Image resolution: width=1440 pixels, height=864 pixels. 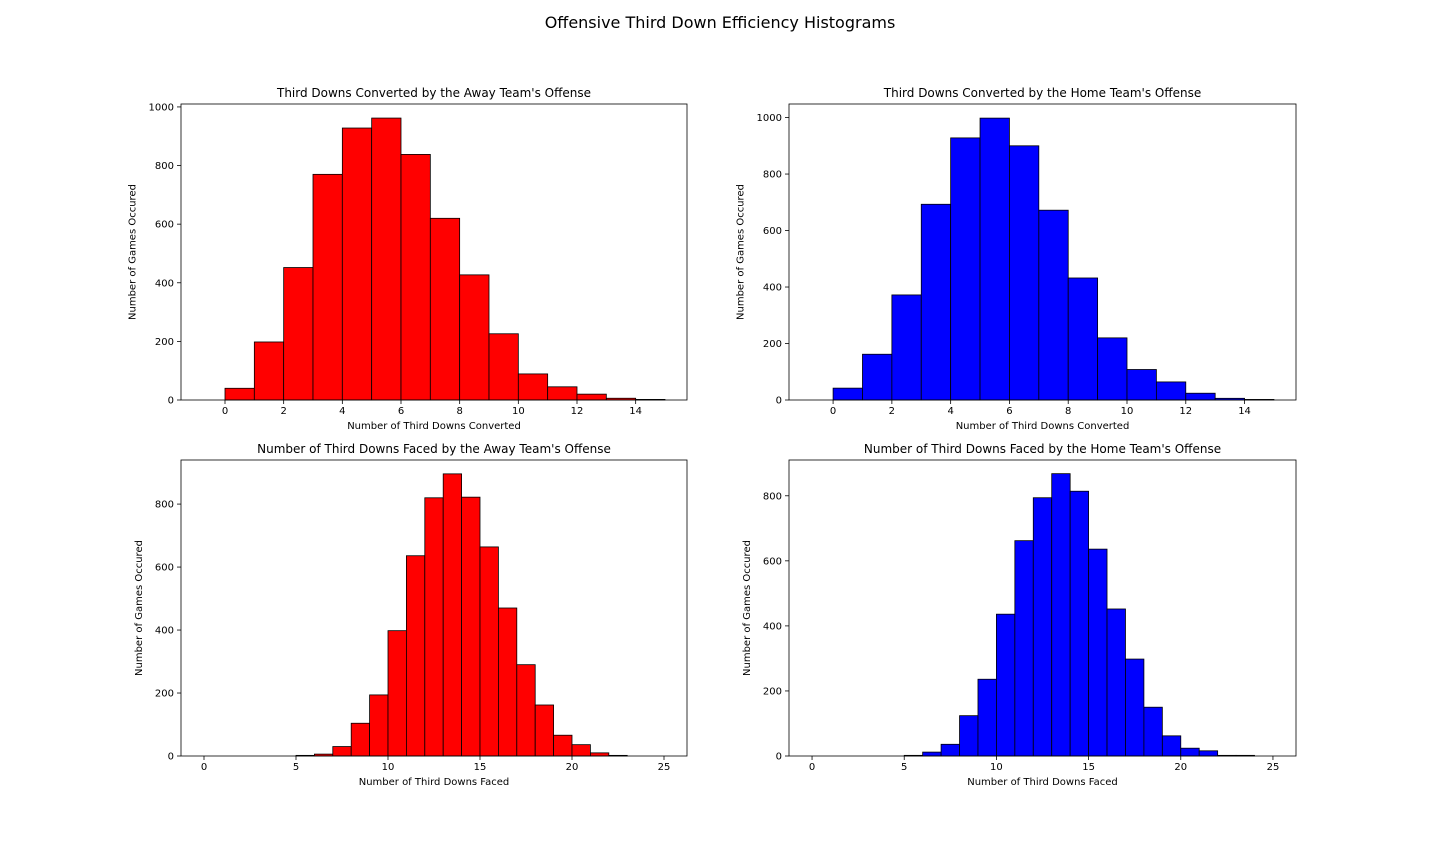 I want to click on x-axis-label: Number of Third Downs Converted, so click(x=434, y=426).